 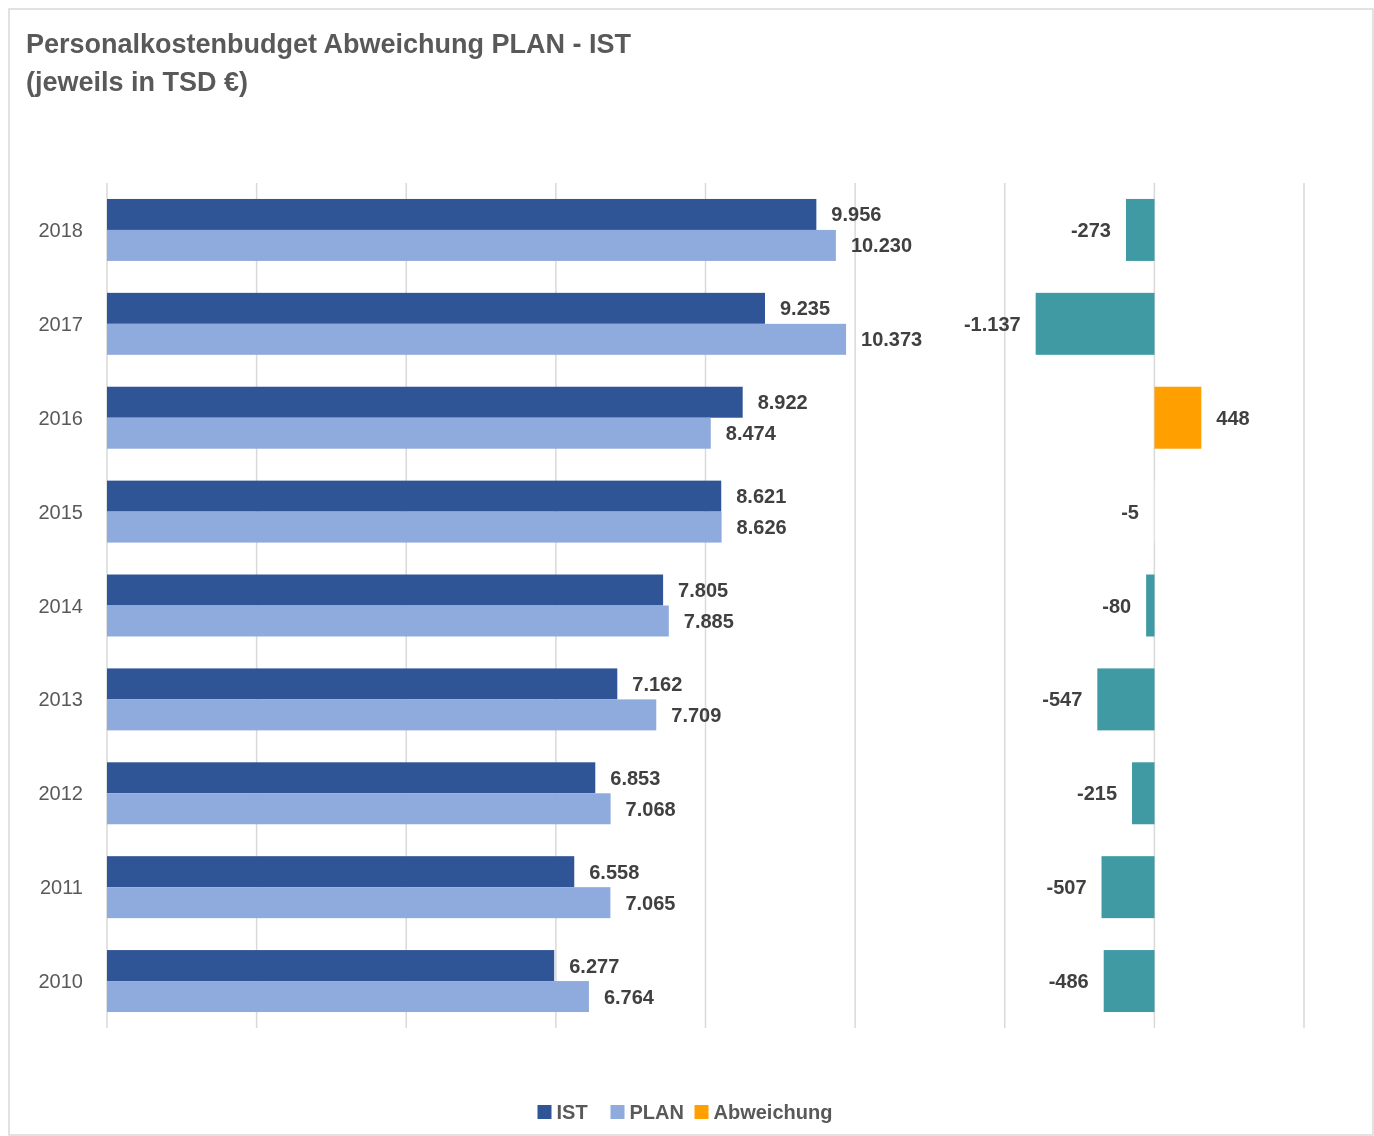 I want to click on chart-title: Personalkostenbudget Abweichung PLAN - IST (jeweils in TSD €), so click(x=329, y=63).